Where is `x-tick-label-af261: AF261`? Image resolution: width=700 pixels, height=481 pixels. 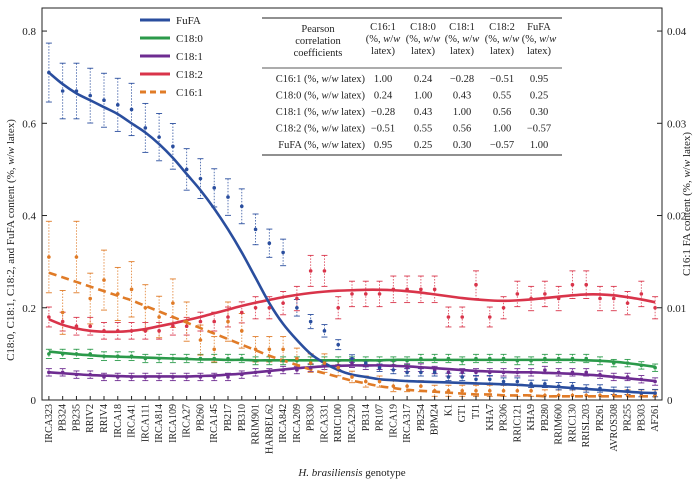
x-tick-label-af261: AF261 is located at coordinates (655, 418).